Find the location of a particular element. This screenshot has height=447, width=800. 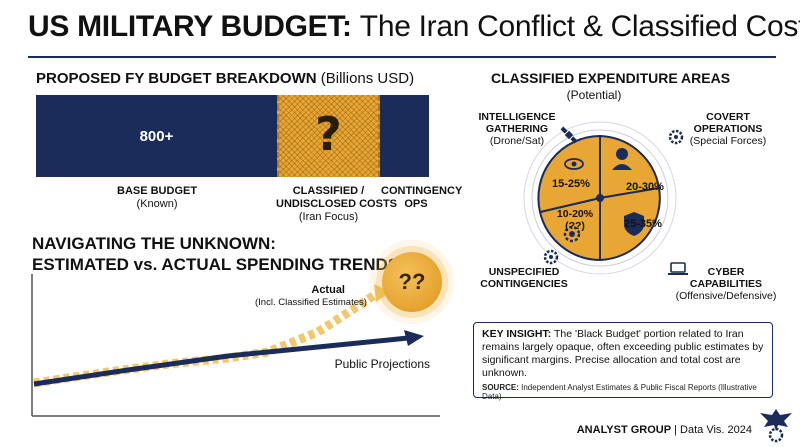

label-cyber: CYBER CAPABILITIES (Offensive/Defensive) is located at coordinates (726, 284).